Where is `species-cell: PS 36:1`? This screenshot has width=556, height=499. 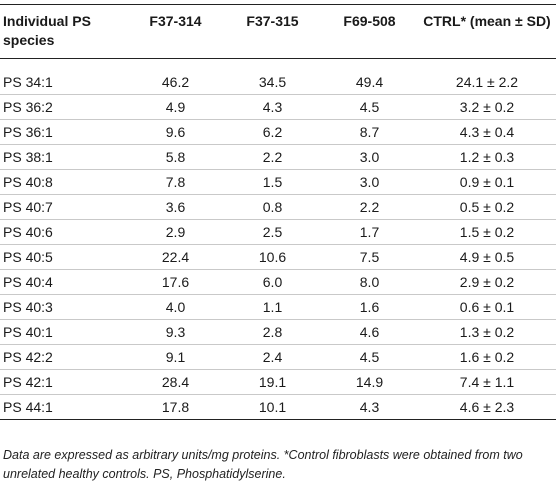 species-cell: PS 36:1 is located at coordinates (63, 132).